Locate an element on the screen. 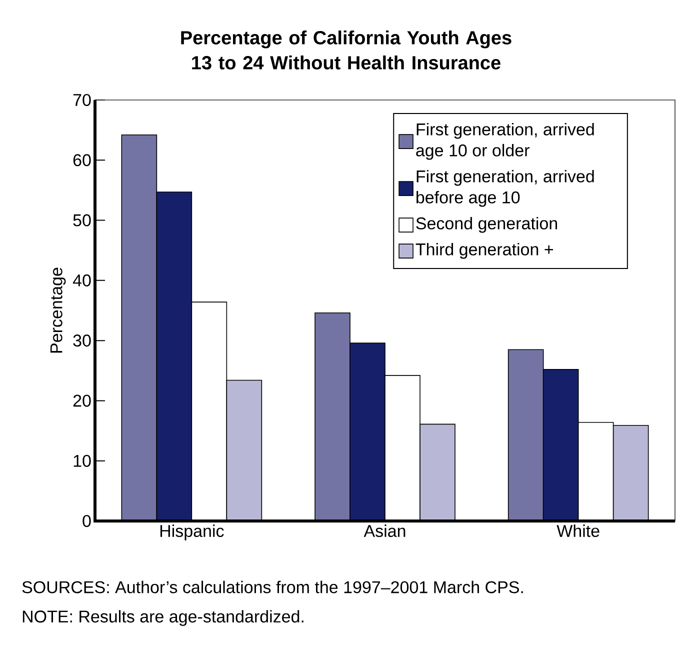  source-note: SOURCES: Author’s calculations from the 1997–2001 March CPS. is located at coordinates (272, 587).